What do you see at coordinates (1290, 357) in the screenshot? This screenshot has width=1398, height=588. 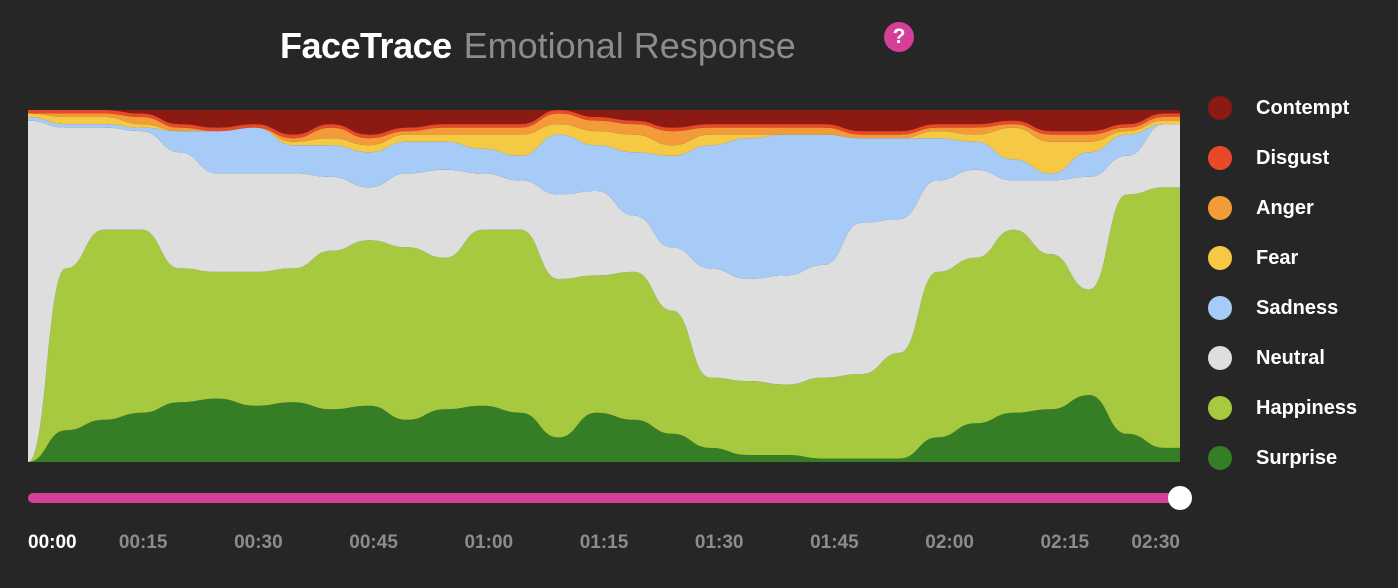 I see `legend-label-neutral: Neutral` at bounding box center [1290, 357].